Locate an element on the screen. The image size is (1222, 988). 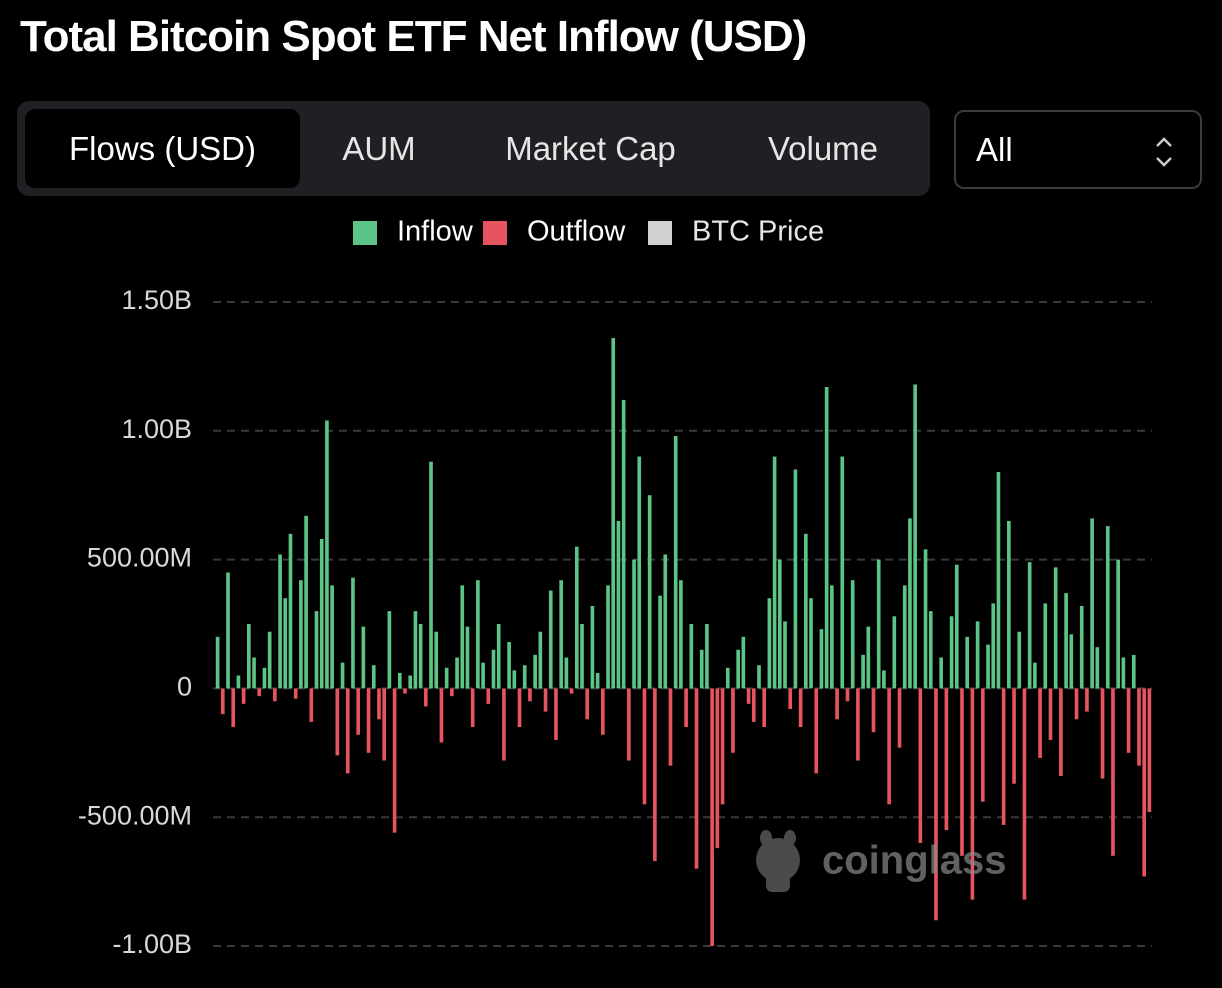
watermark-text: coinglass is located at coordinates (914, 861).